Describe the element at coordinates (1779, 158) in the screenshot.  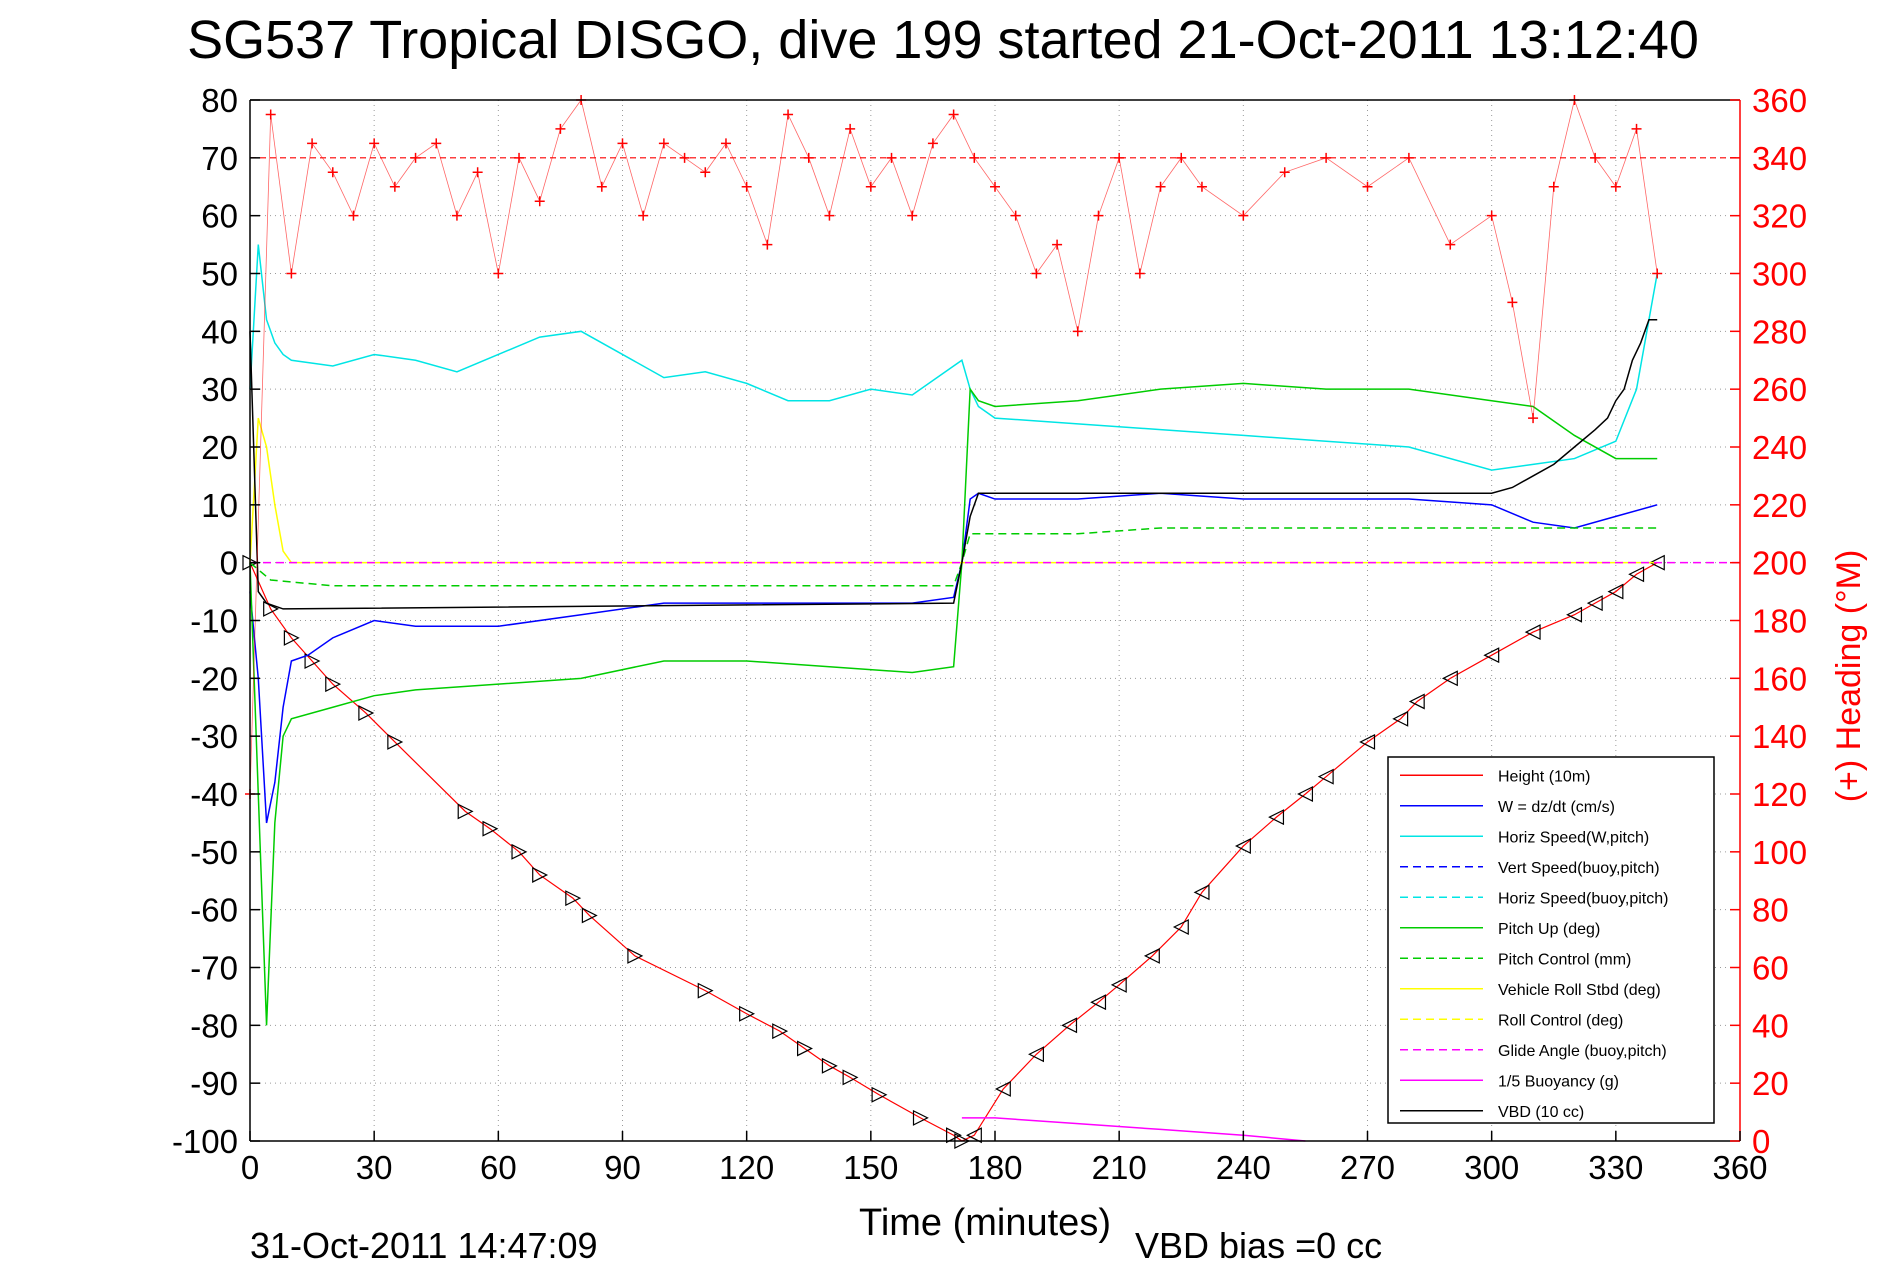
I see `tick-label-right: 340` at that location.